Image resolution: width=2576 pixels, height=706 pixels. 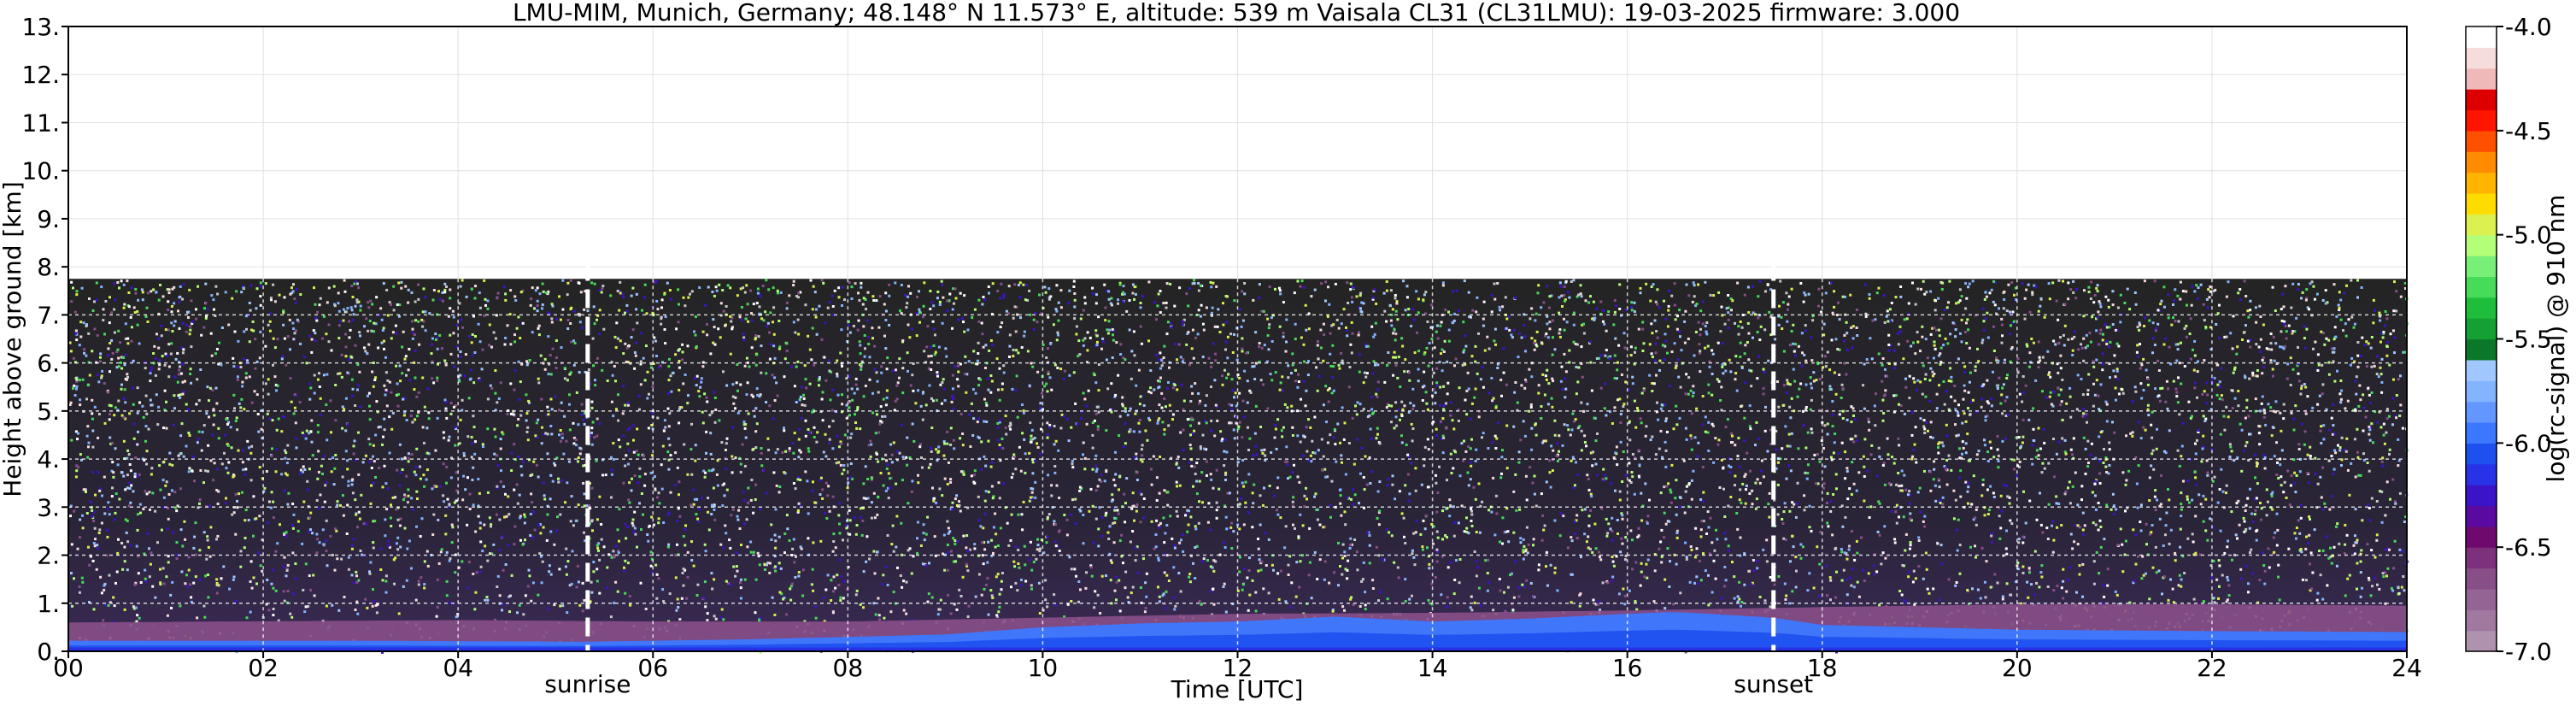 I want to click on x-tick-label: 14, so click(x=1432, y=668).